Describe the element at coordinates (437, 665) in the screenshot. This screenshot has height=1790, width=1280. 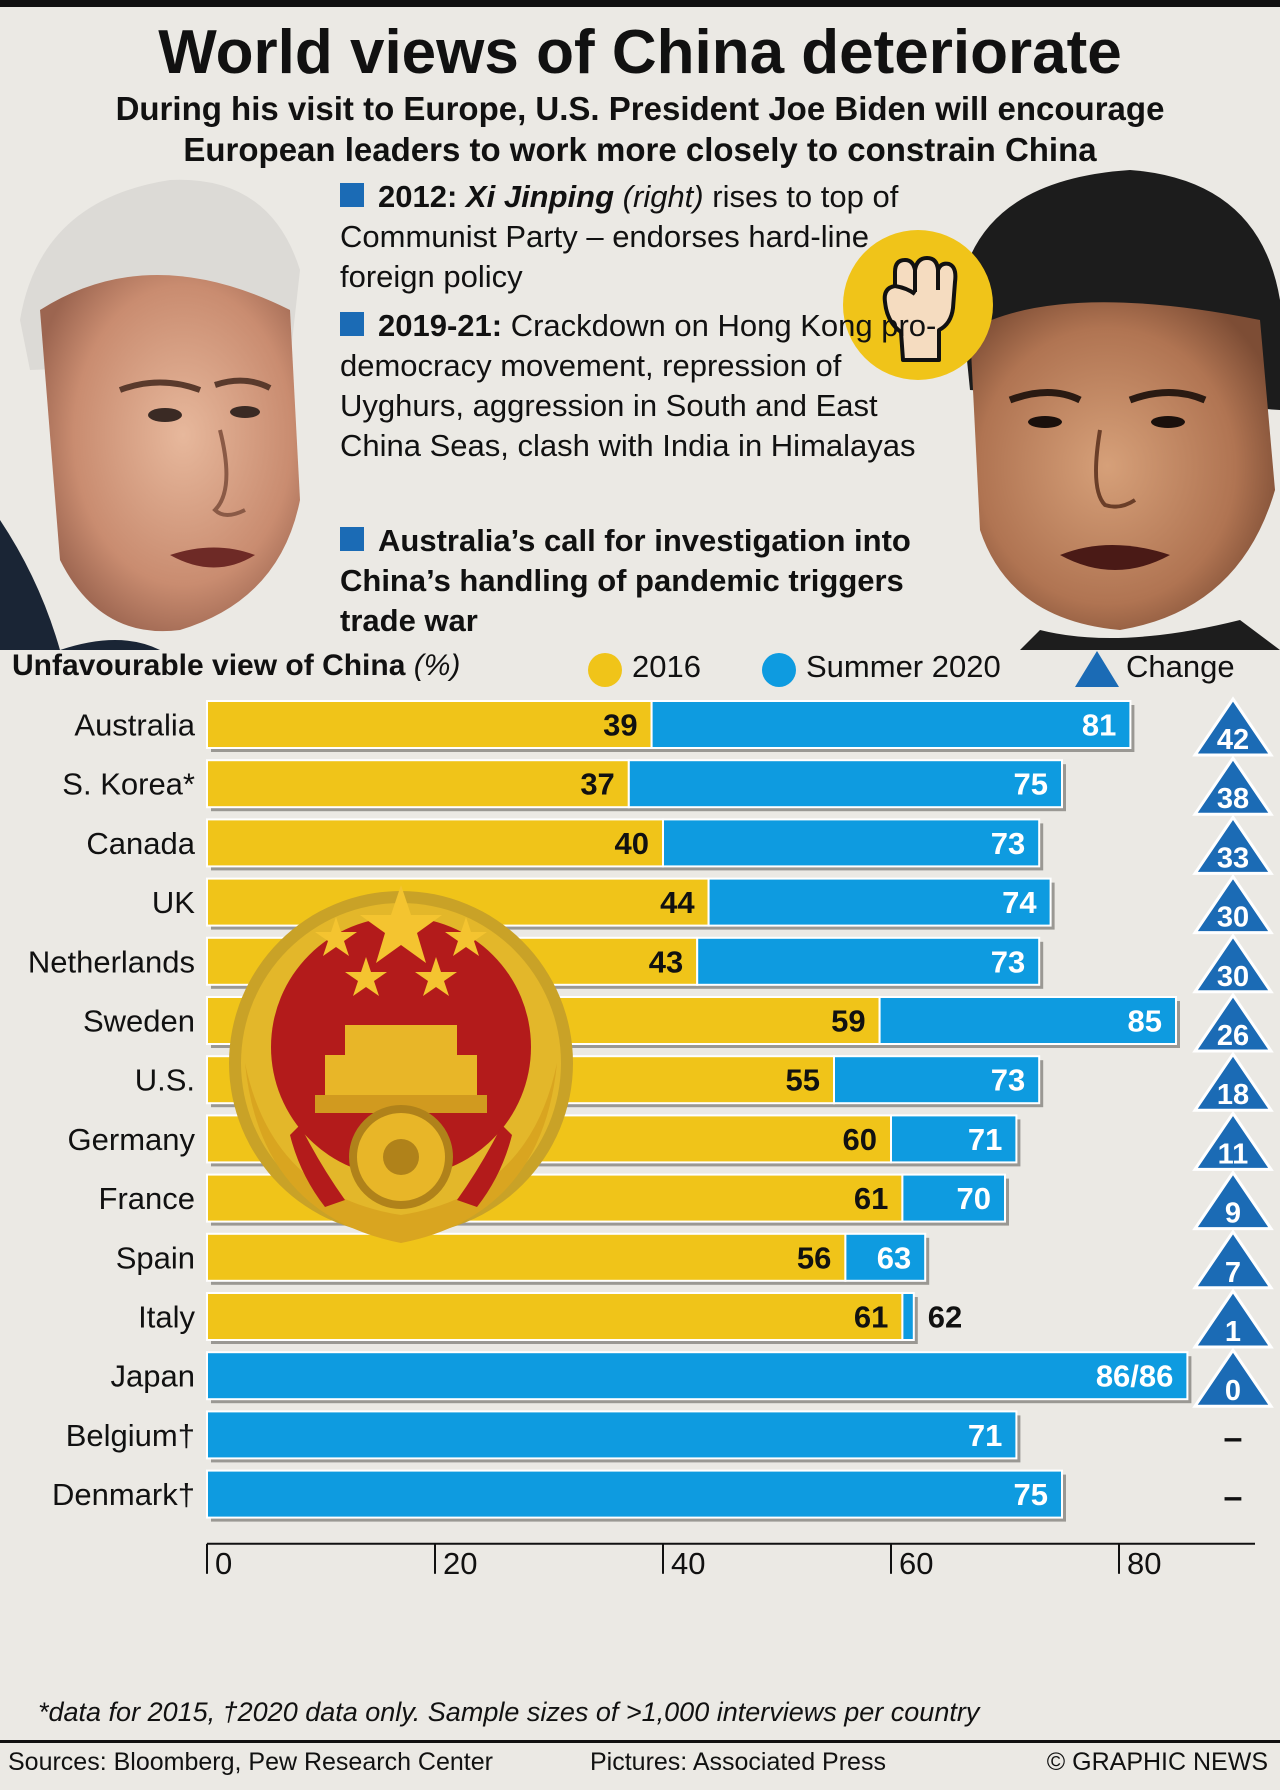
I see `legend-unit: (%)` at that location.